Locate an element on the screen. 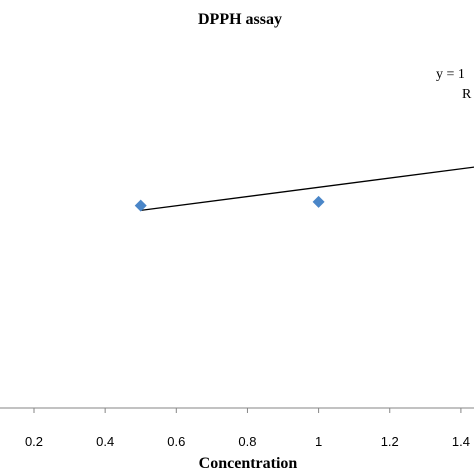 This screenshot has height=474, width=474. r-squared-annotation: R is located at coordinates (467, 94).